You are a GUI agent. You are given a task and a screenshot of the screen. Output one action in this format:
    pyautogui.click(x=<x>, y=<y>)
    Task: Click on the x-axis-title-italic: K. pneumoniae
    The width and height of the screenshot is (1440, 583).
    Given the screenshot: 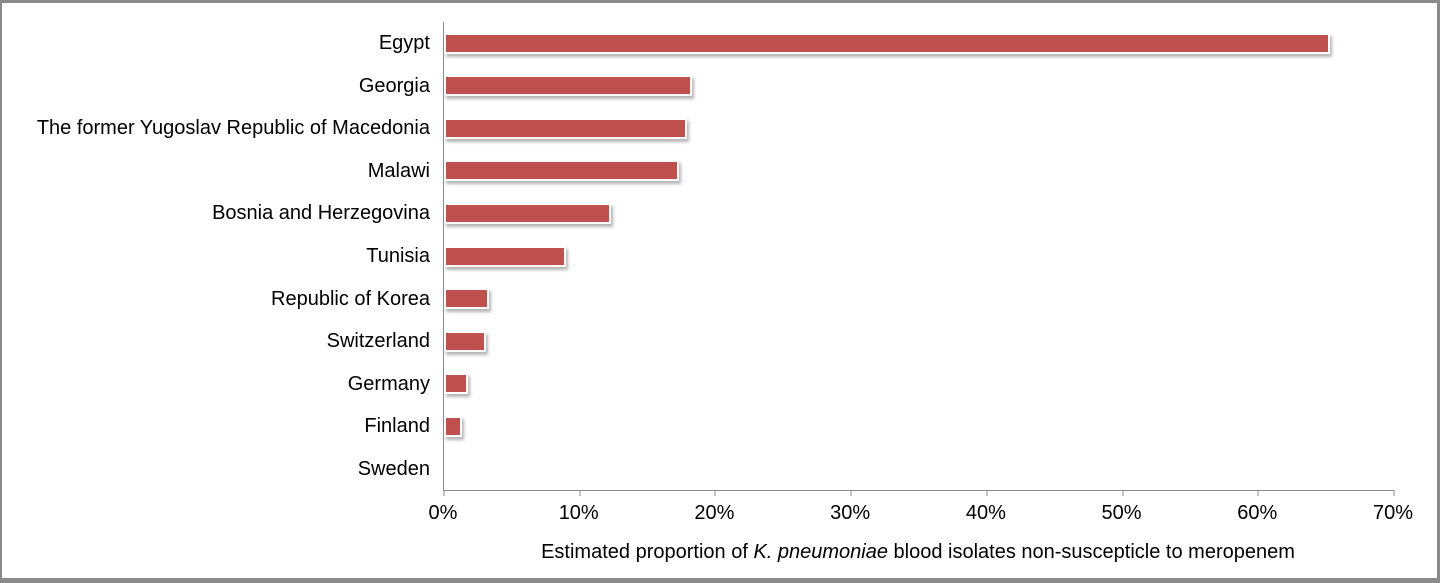 What is the action you would take?
    pyautogui.click(x=820, y=552)
    